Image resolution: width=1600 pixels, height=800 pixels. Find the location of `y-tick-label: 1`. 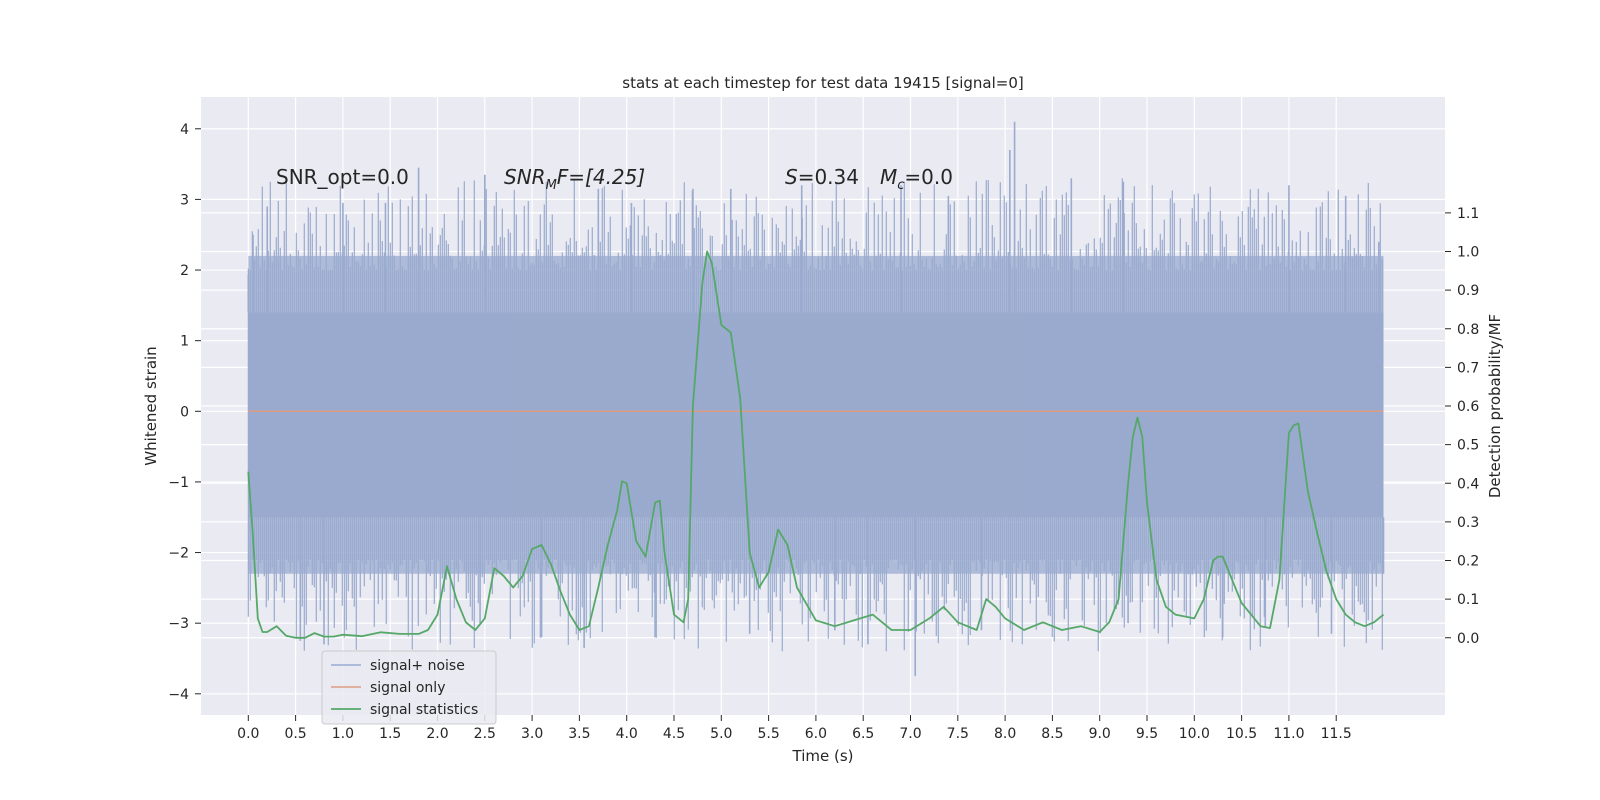

y-tick-label: 1 is located at coordinates (184, 342).